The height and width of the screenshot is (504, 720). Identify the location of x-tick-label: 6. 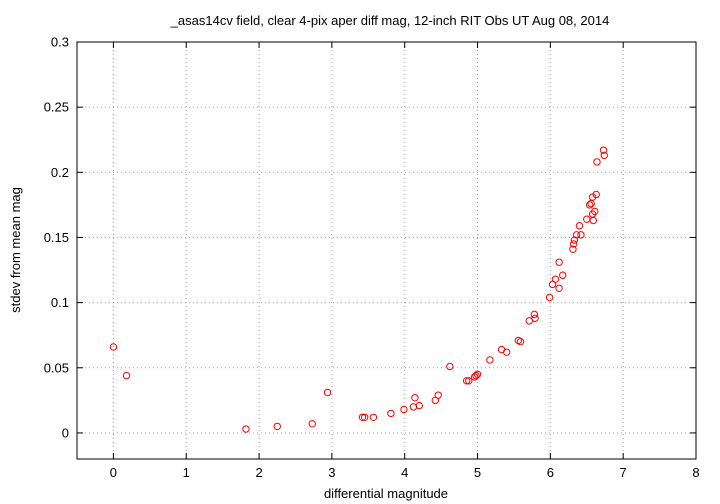
(550, 472).